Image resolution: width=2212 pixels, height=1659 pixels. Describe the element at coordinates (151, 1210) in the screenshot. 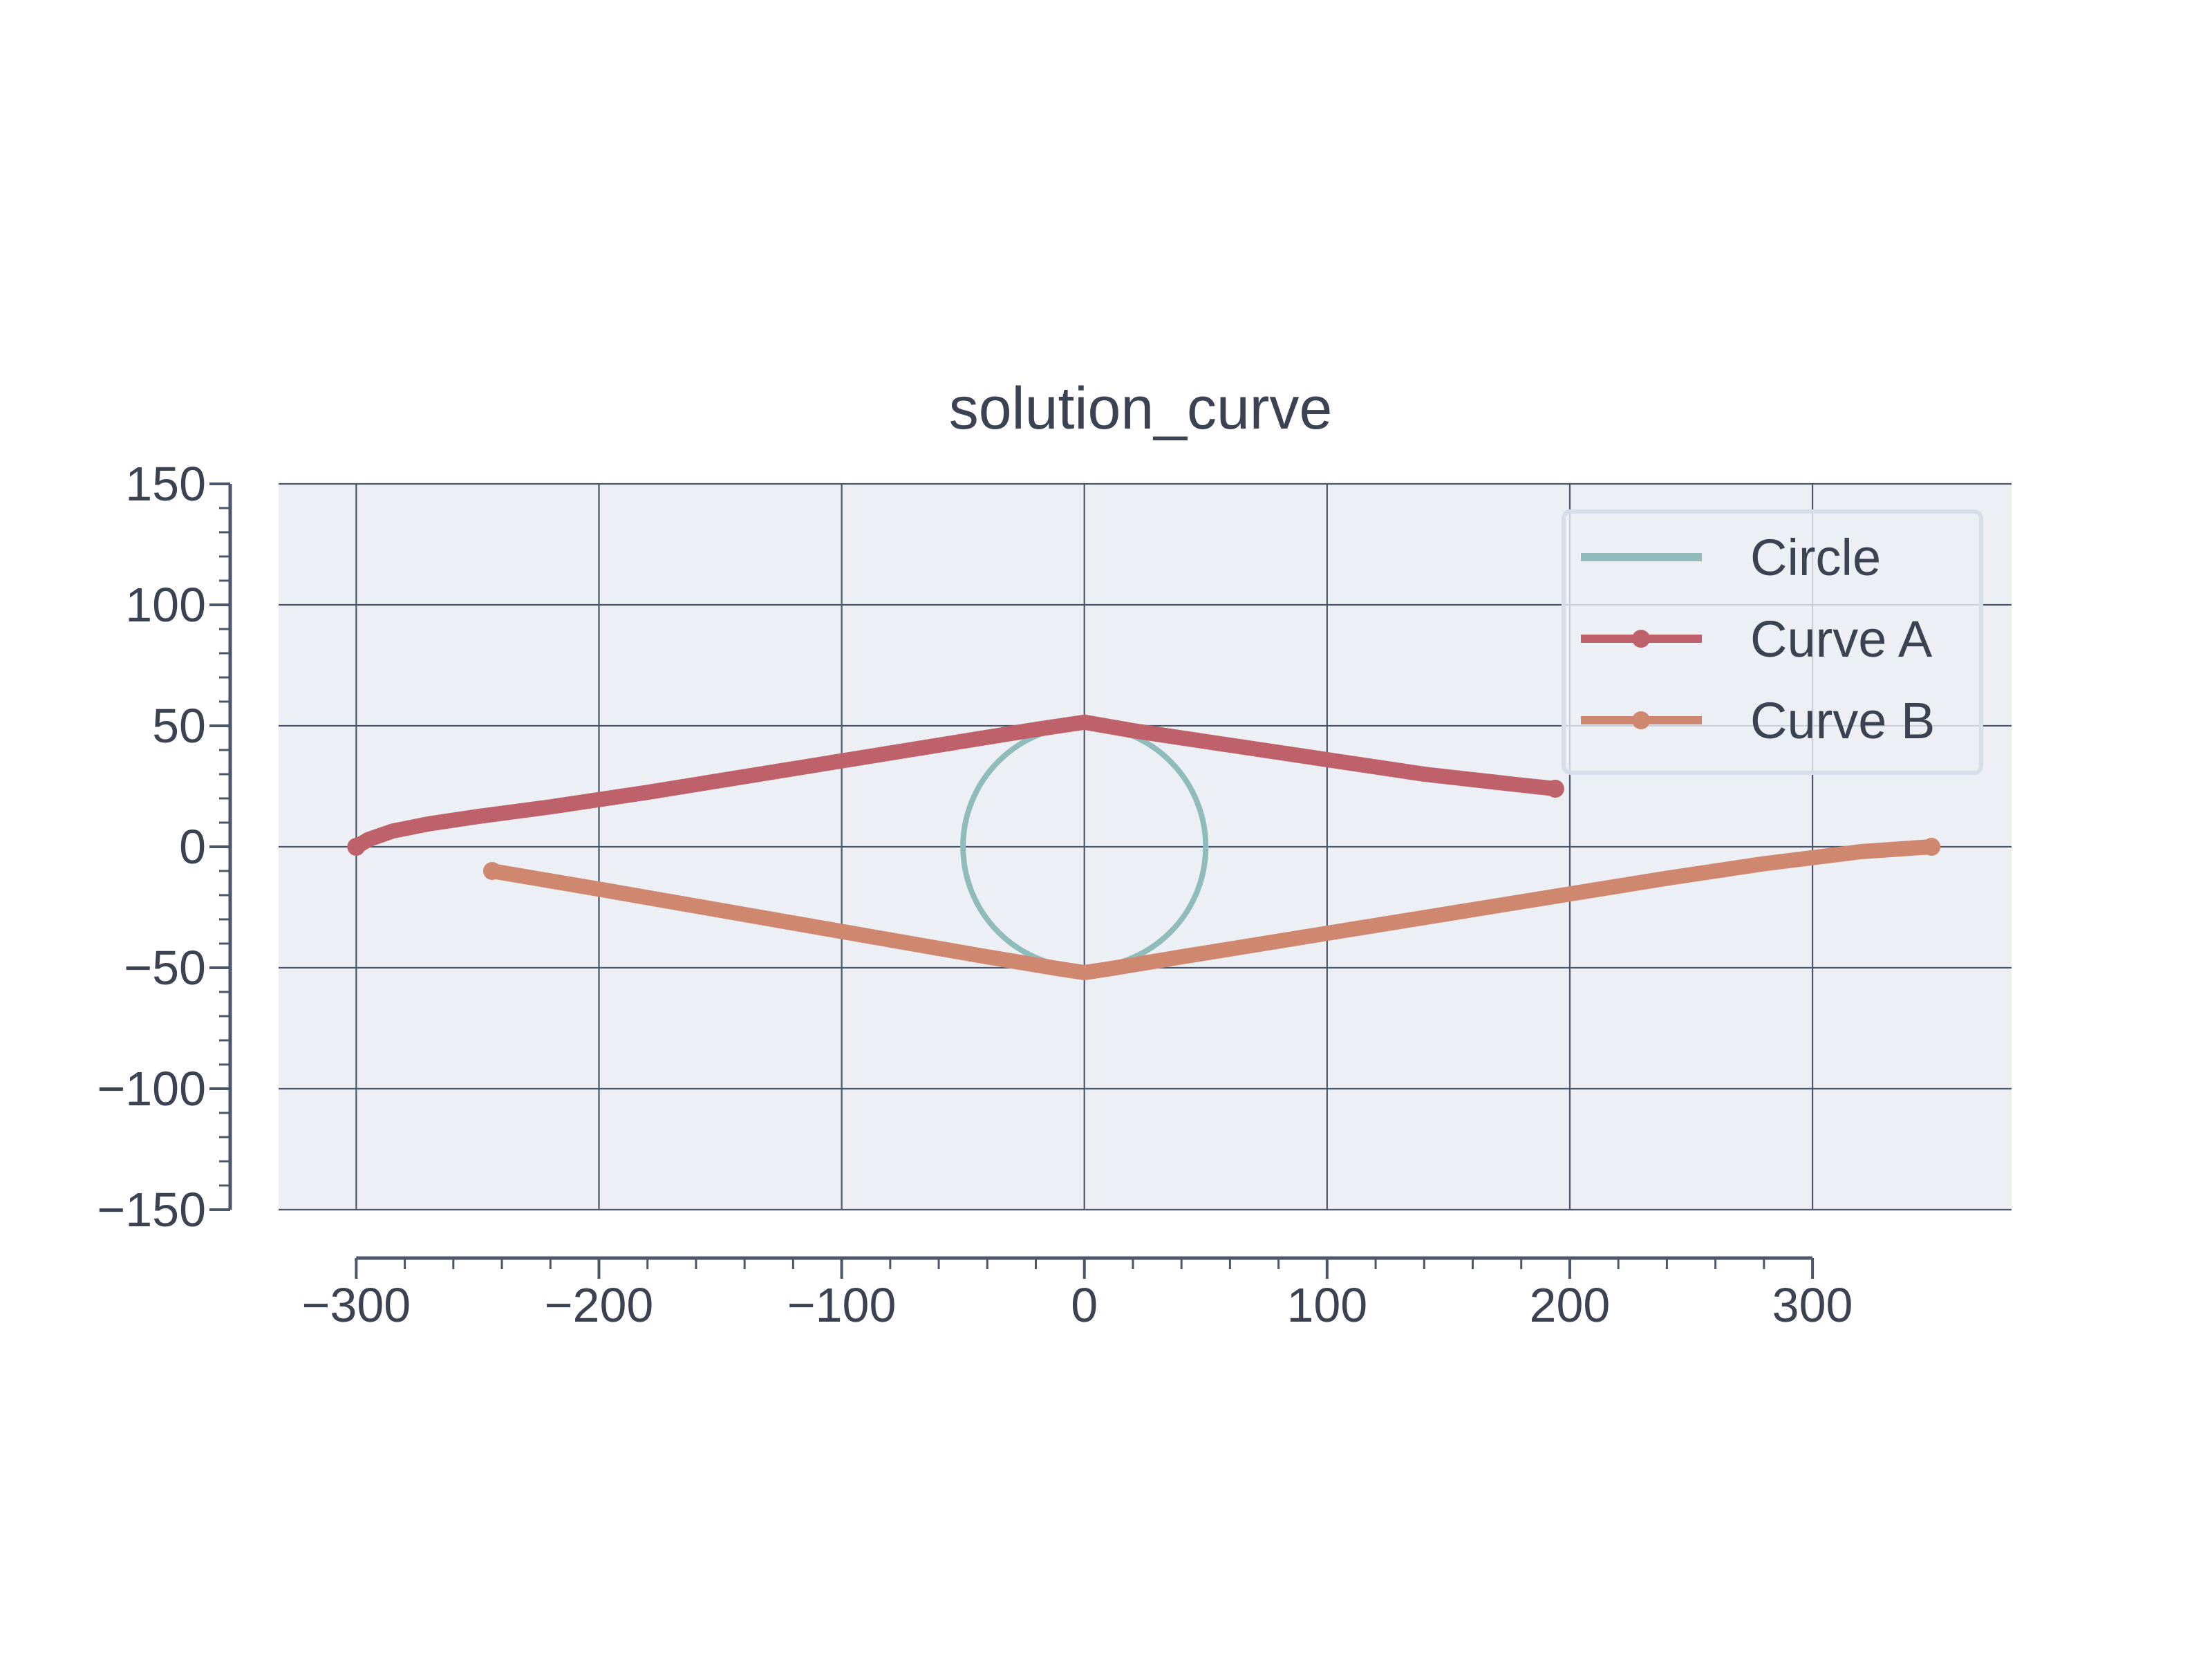

I see `y-tick-label: −150` at that location.